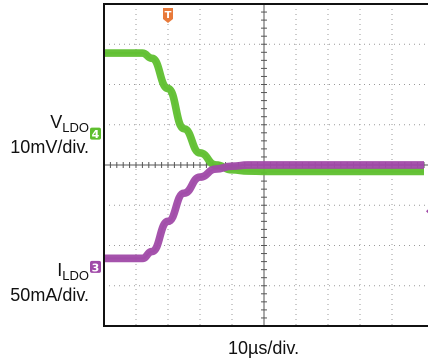 The height and width of the screenshot is (364, 428). I want to click on i-ldo-main: I, so click(60, 270).